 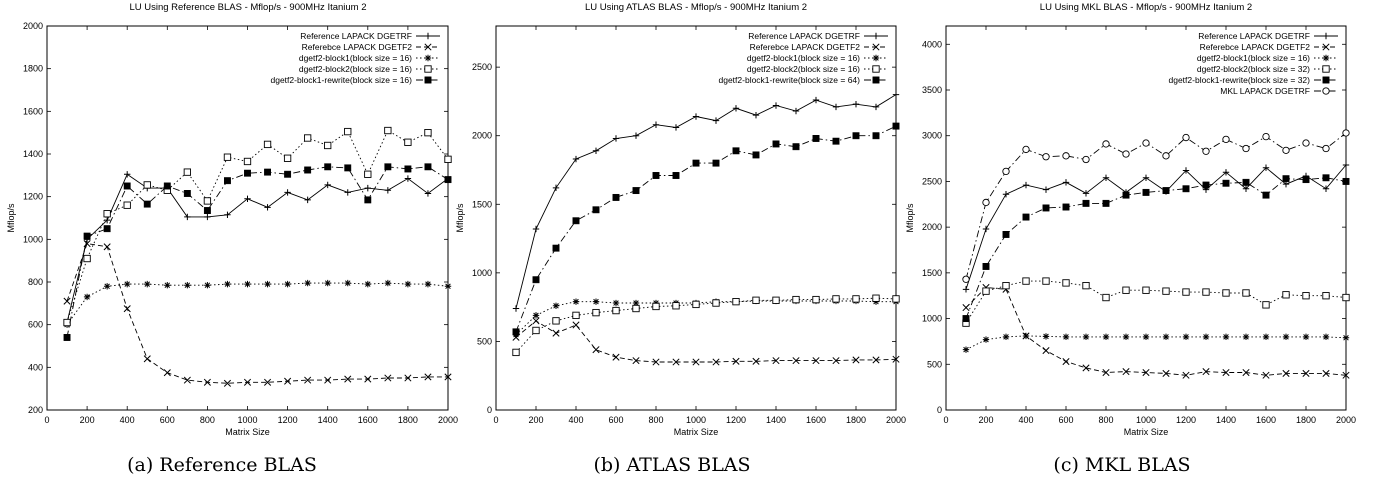 What do you see at coordinates (408, 420) in the screenshot?
I see `x-tick-label: 1800` at bounding box center [408, 420].